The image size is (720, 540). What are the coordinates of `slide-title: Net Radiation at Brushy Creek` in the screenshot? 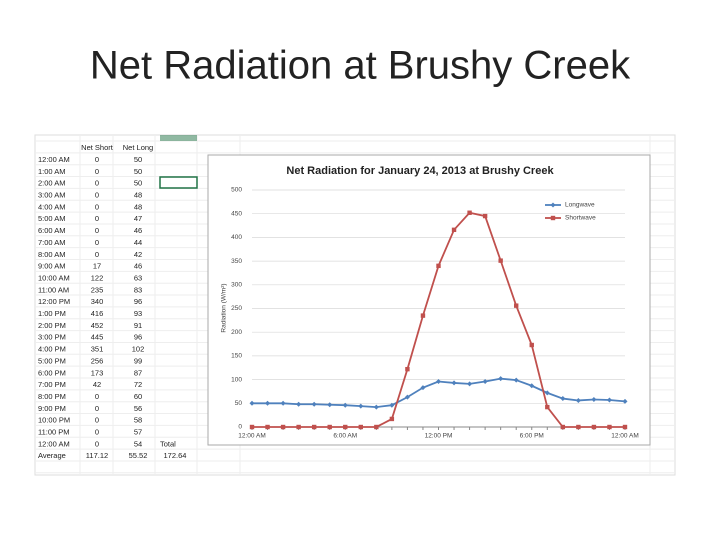 It's located at (360, 66).